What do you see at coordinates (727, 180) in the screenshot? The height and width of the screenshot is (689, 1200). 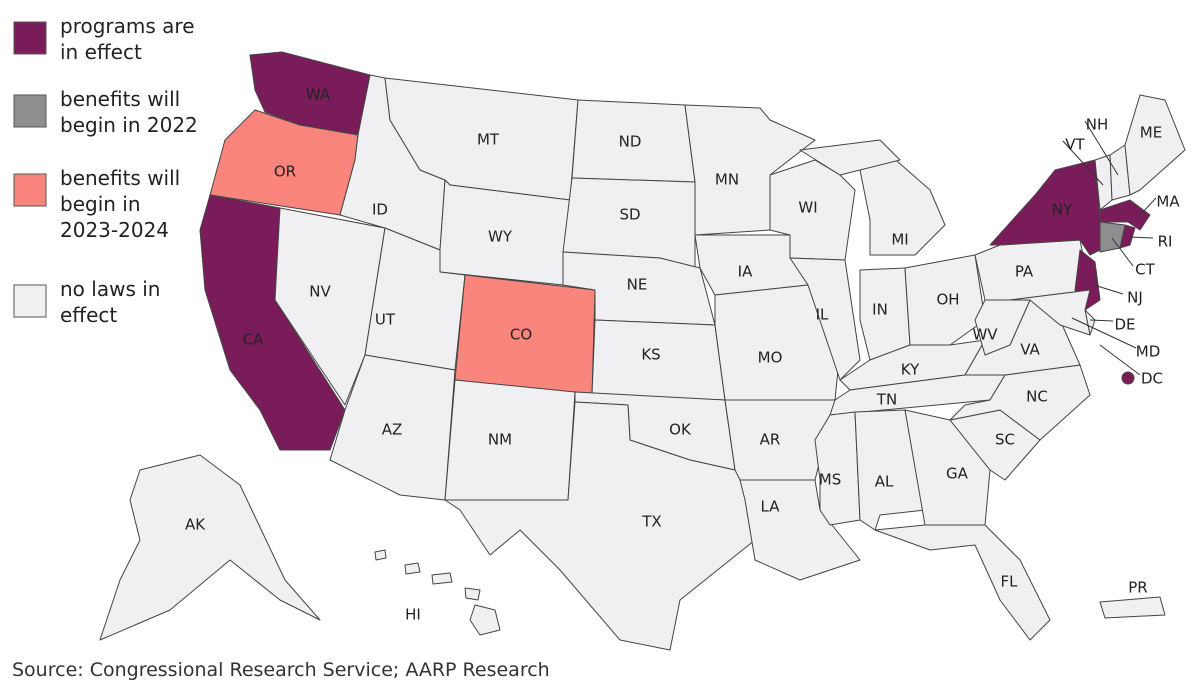 I see `state-label: MN` at bounding box center [727, 180].